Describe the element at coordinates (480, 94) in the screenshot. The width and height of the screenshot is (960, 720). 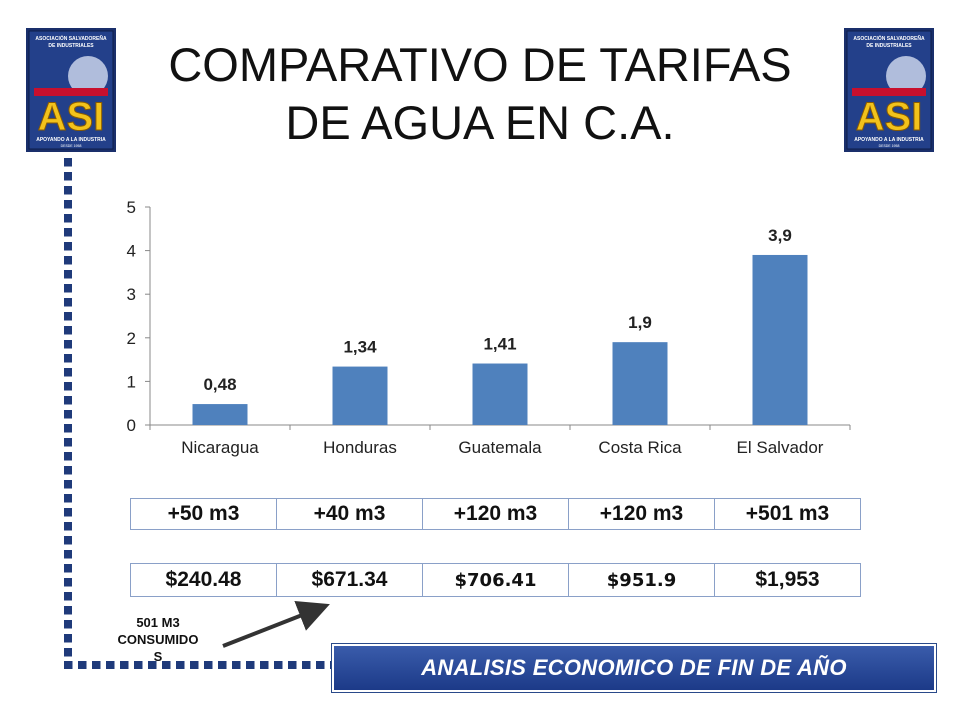
I see `slide-title: COMPARATIVO DE TARIFAS DE AGUA EN C.A.` at that location.